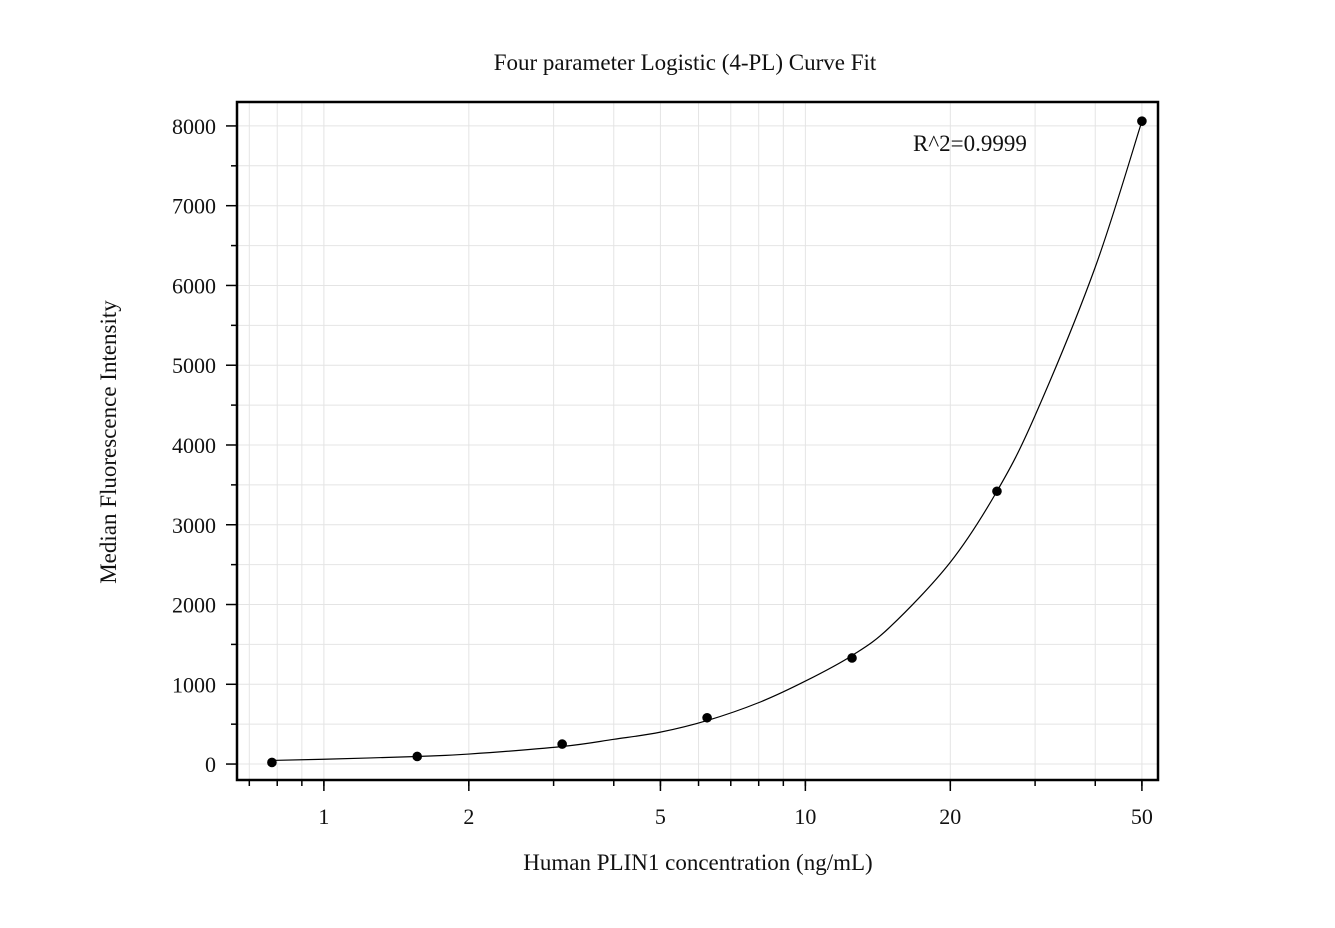  I want to click on chart-title: Four parameter Logistic (4-PL) Curve Fit, so click(685, 62).